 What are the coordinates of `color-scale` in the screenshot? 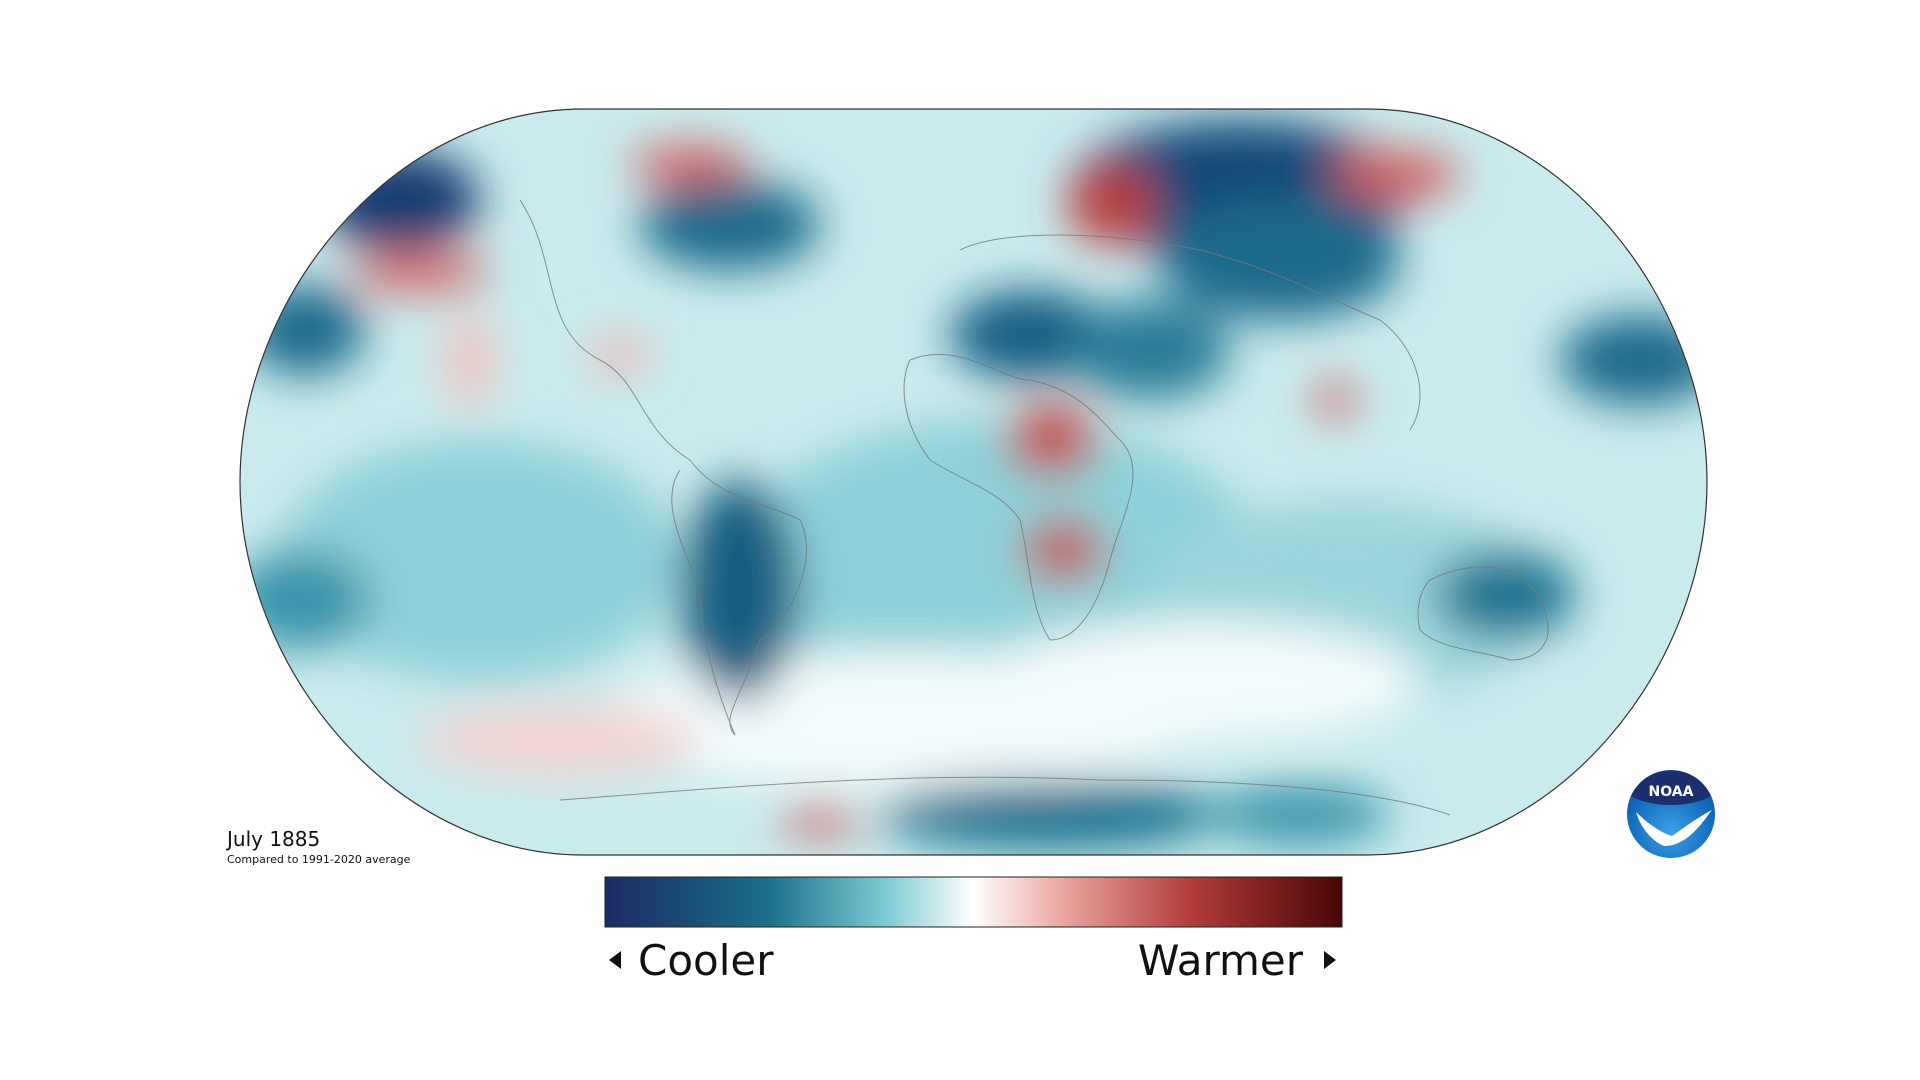 It's located at (973, 902).